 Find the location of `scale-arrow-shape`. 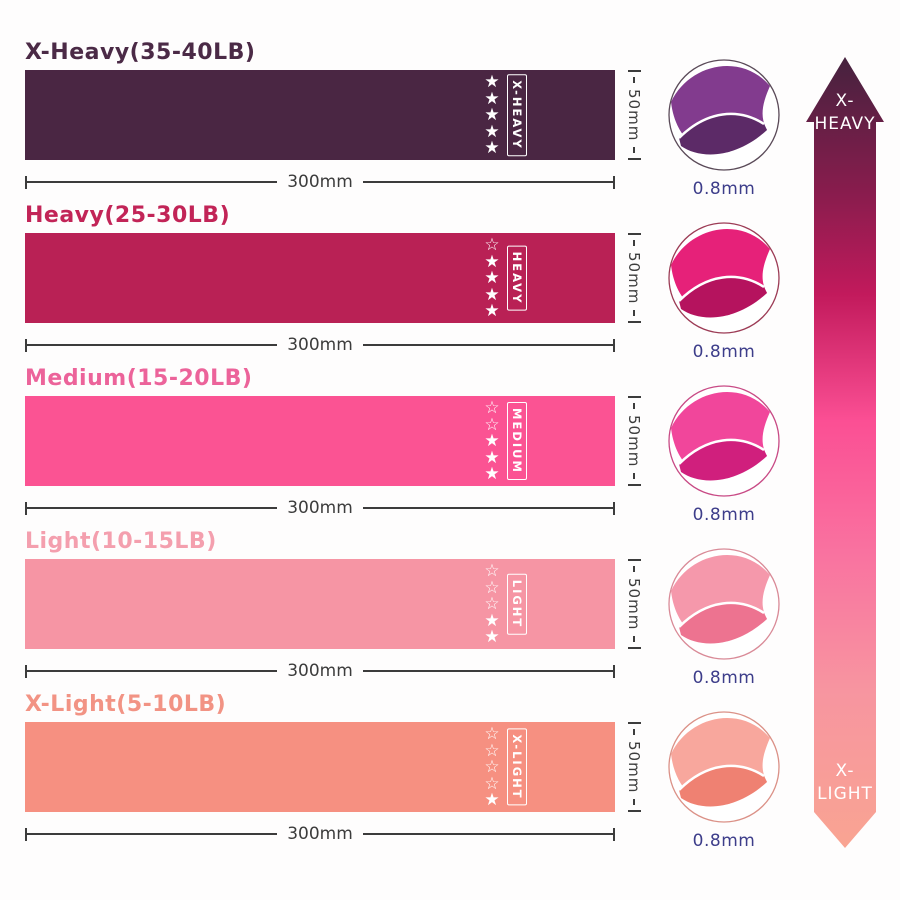

scale-arrow-shape is located at coordinates (845, 452).